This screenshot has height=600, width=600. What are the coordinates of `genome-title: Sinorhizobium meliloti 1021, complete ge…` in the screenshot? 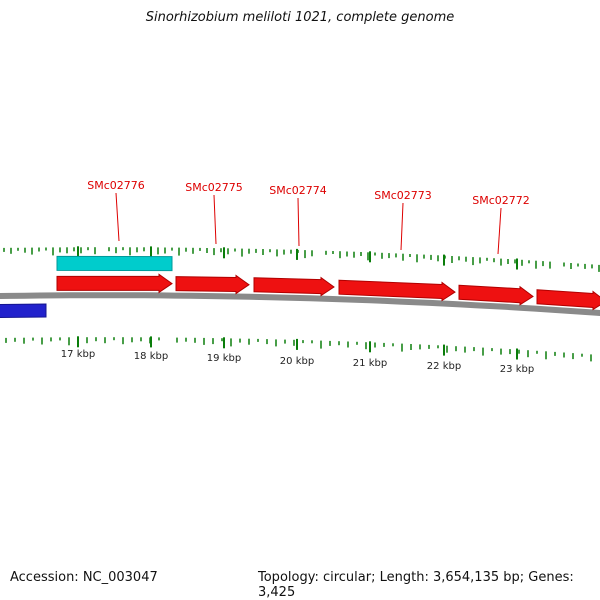 It's located at (300, 17).